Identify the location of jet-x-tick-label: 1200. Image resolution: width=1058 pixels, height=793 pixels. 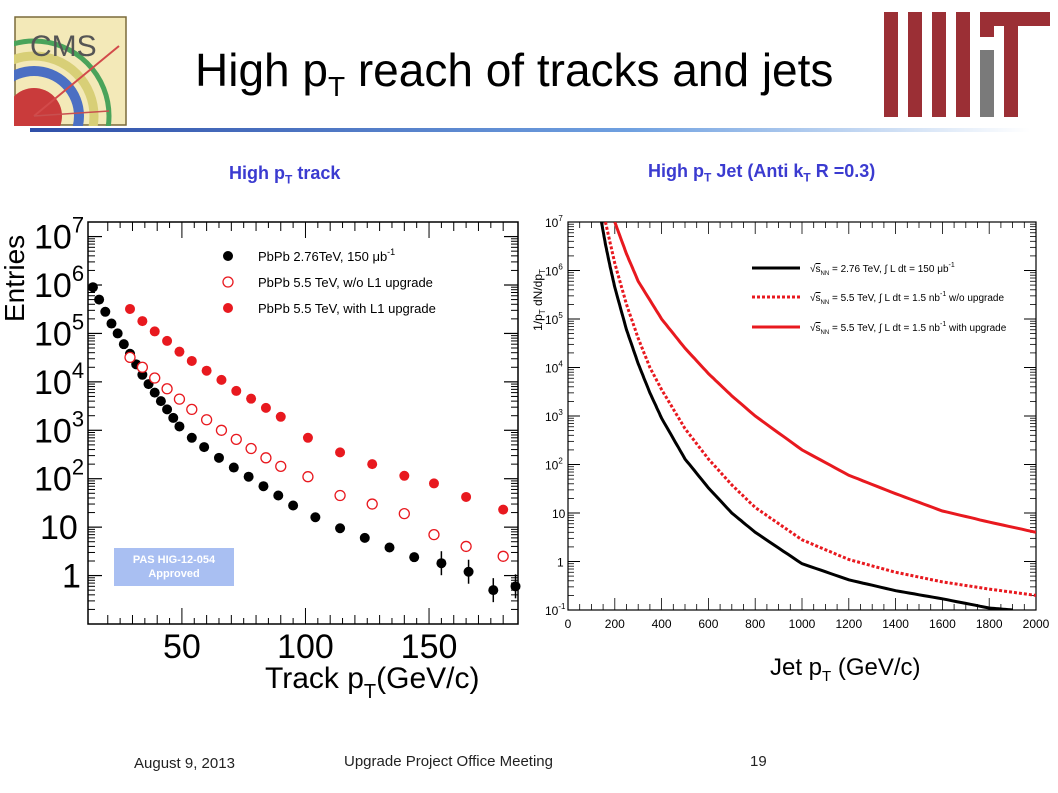
(848, 624).